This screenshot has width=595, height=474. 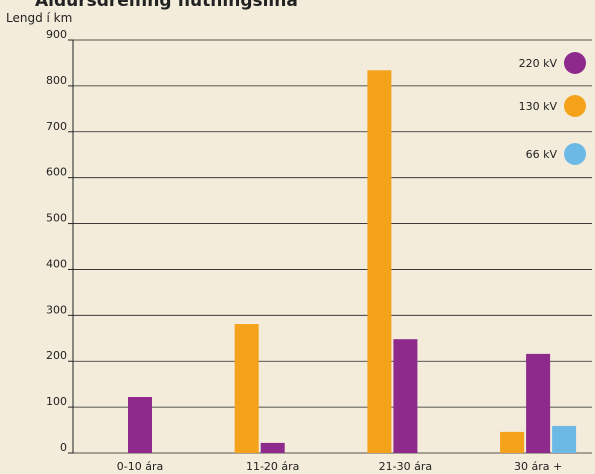 I want to click on y-tick-label: 500, so click(x=56, y=218).